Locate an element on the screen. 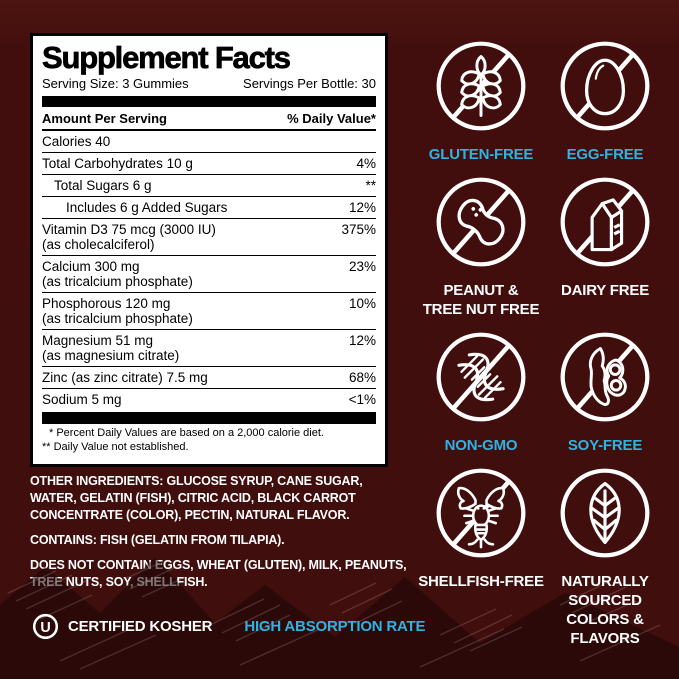 The image size is (679, 679). daily-value-header: % Daily Value* is located at coordinates (331, 118).